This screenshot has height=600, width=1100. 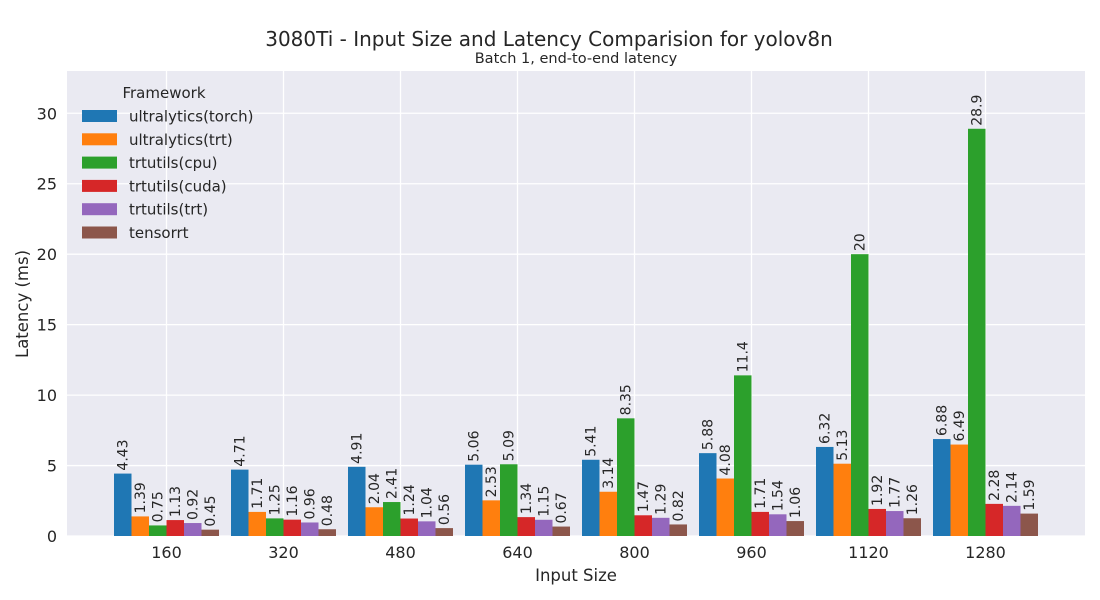 What do you see at coordinates (878, 490) in the screenshot?
I see `bar-value-label: 1.92` at bounding box center [878, 490].